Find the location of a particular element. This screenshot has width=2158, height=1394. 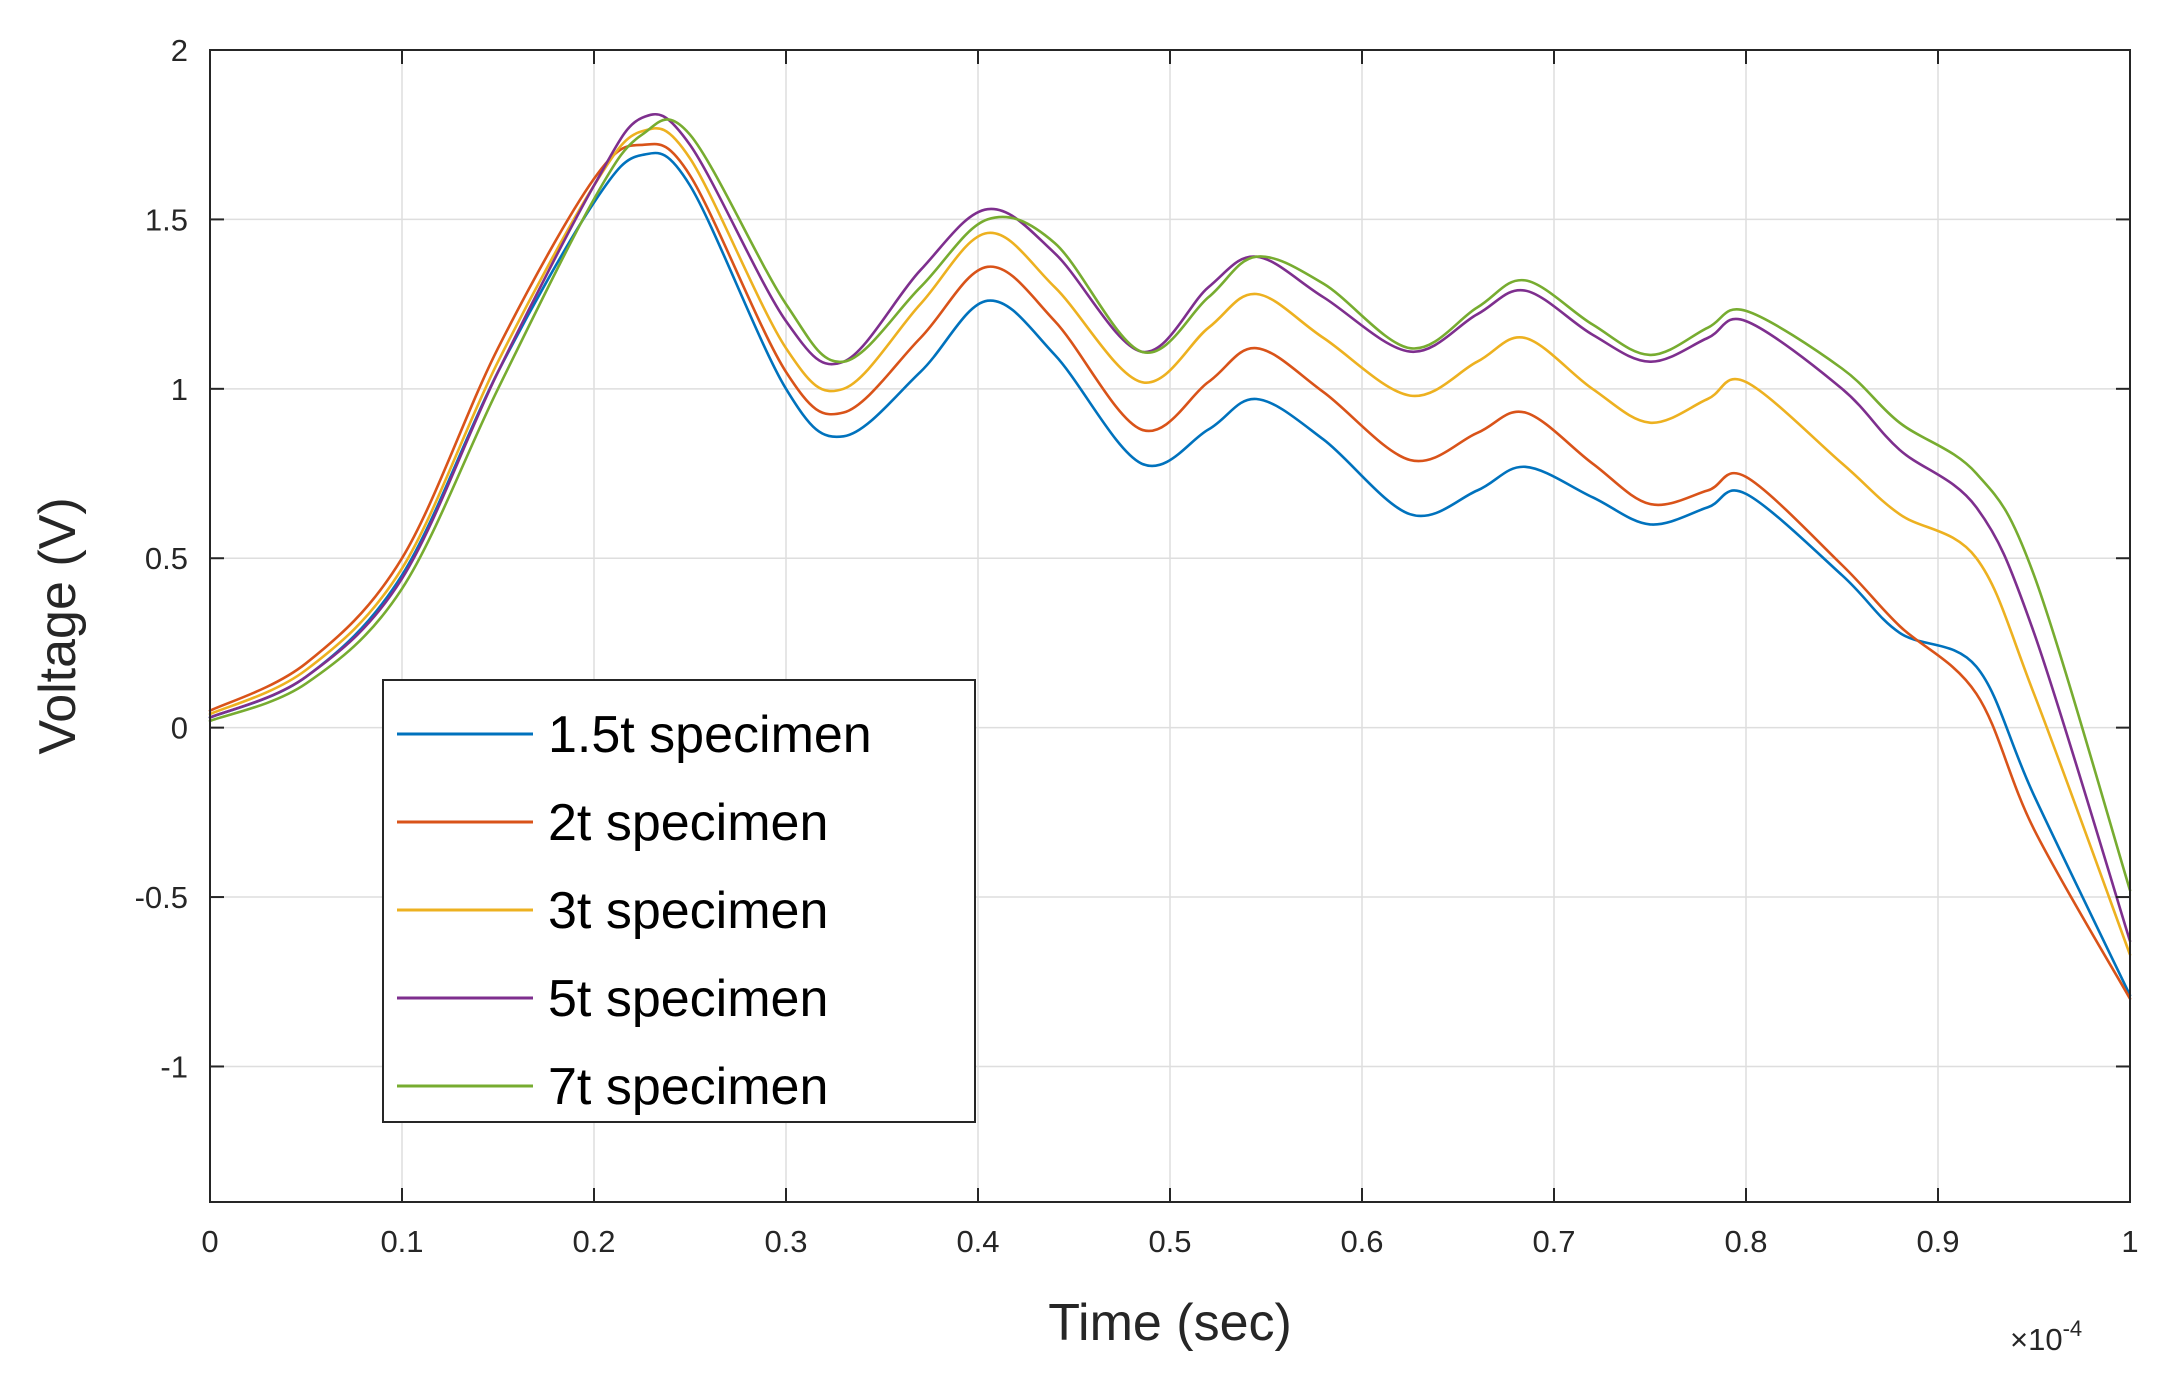

x-tick-label: 0.7 is located at coordinates (1553, 1241).